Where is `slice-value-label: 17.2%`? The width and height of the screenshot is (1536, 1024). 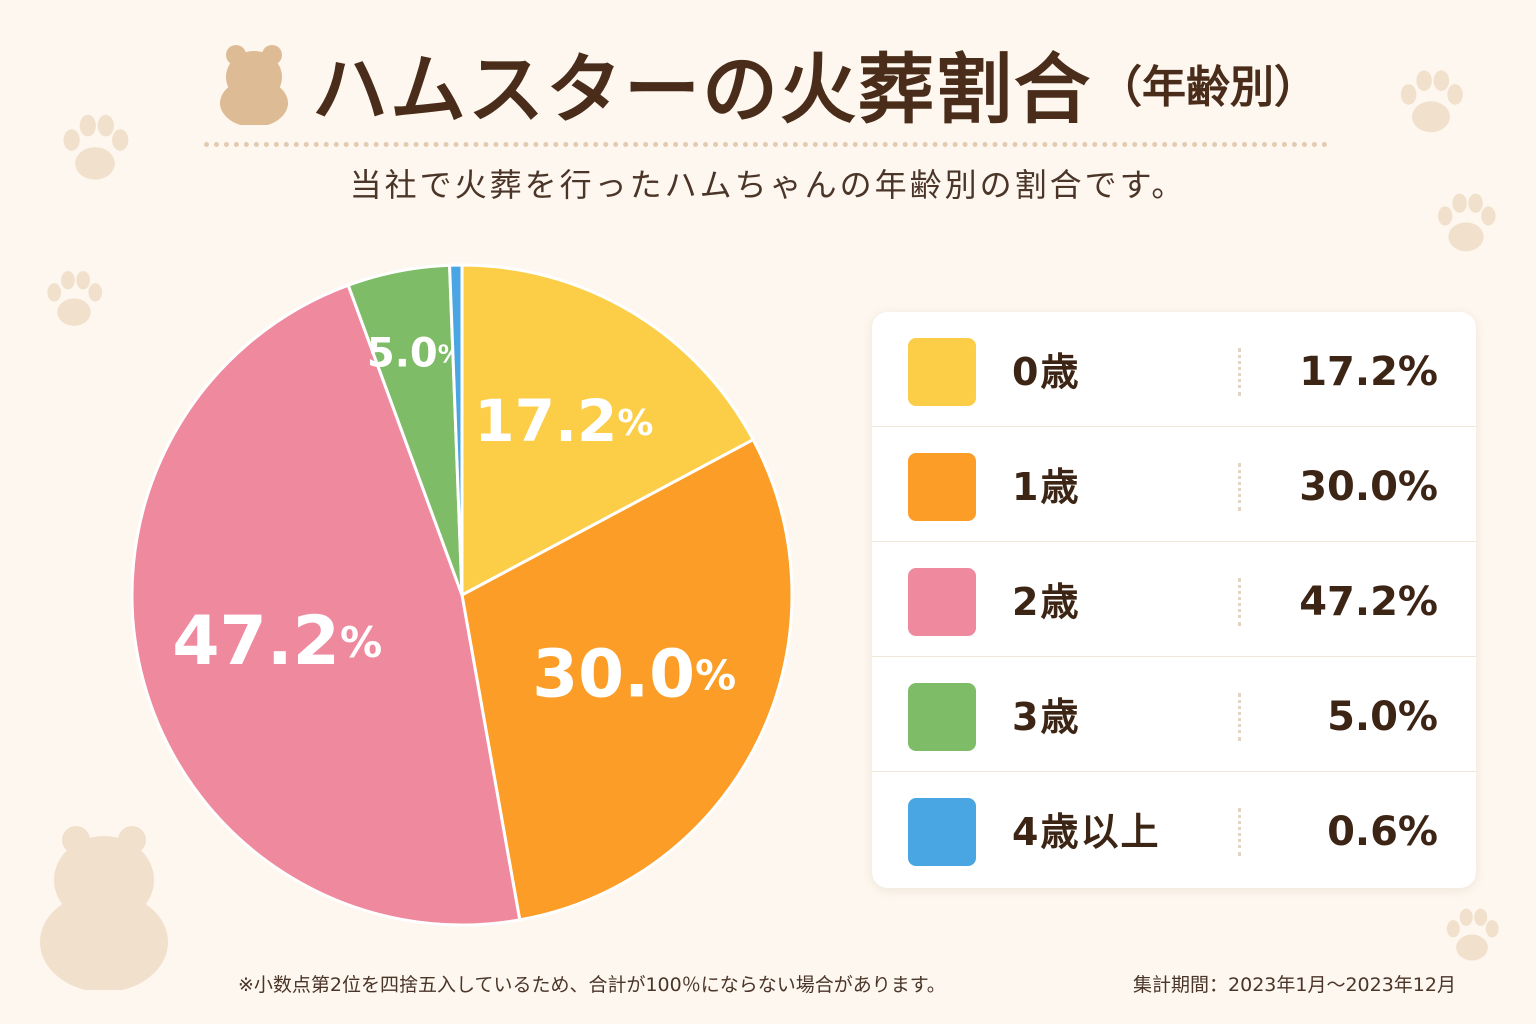
slice-value-label: 17.2% is located at coordinates (563, 421).